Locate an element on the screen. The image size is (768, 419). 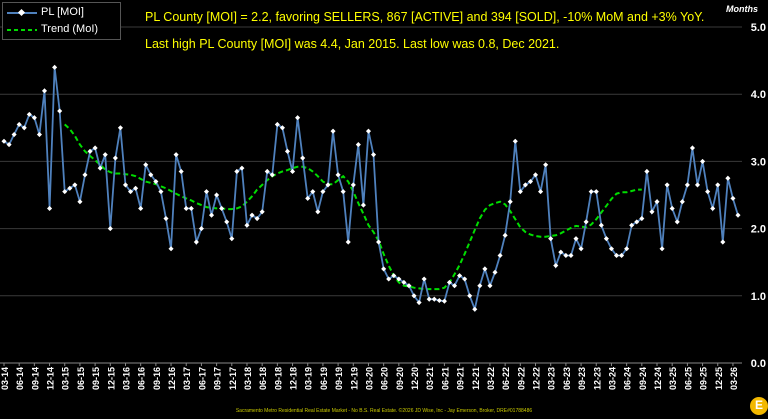
x-tick-label: 06-18 is located at coordinates (263, 378).